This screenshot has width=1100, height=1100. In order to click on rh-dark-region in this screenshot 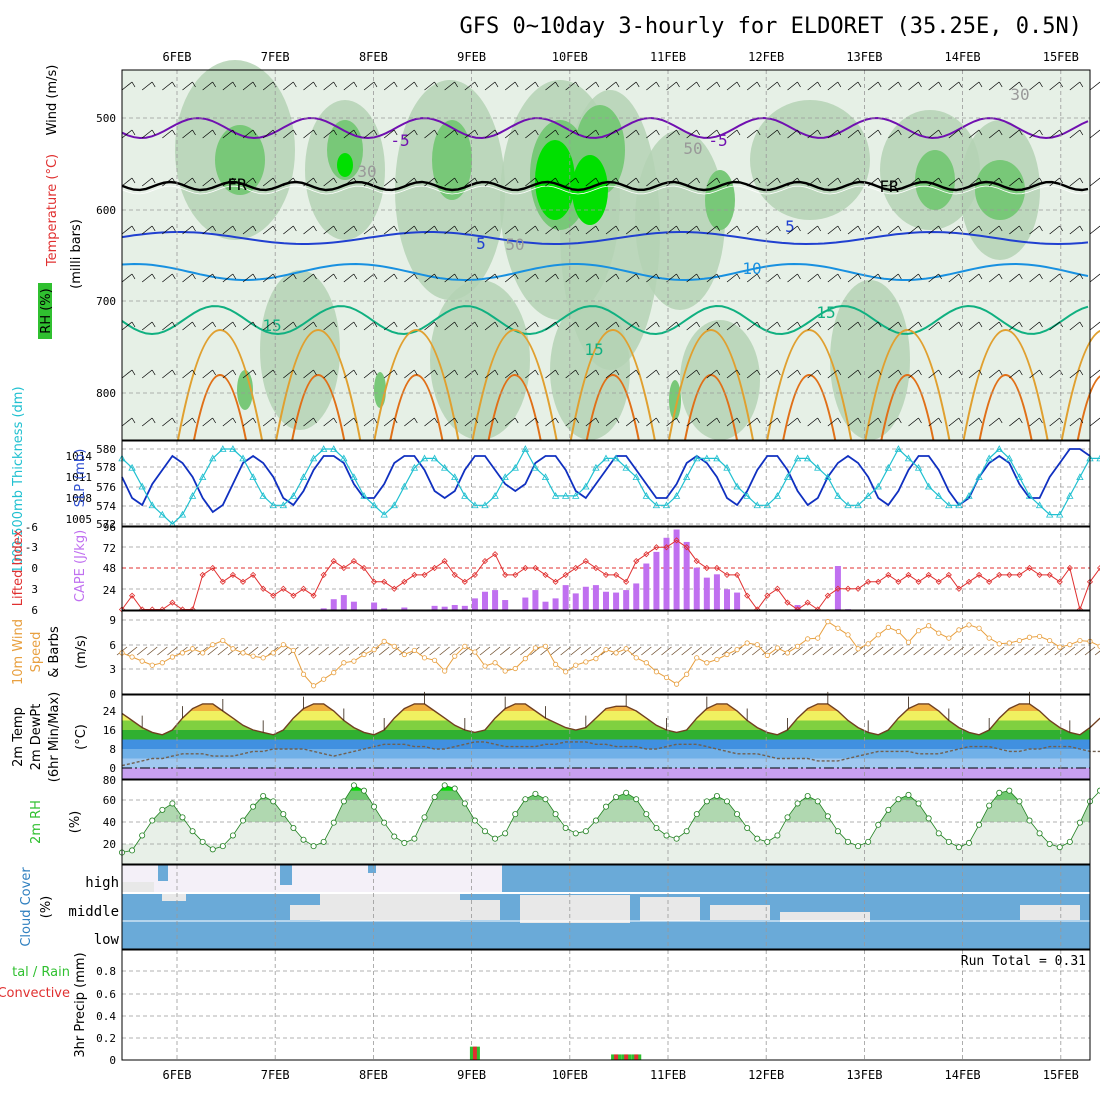, I will do `click(935, 180)`.